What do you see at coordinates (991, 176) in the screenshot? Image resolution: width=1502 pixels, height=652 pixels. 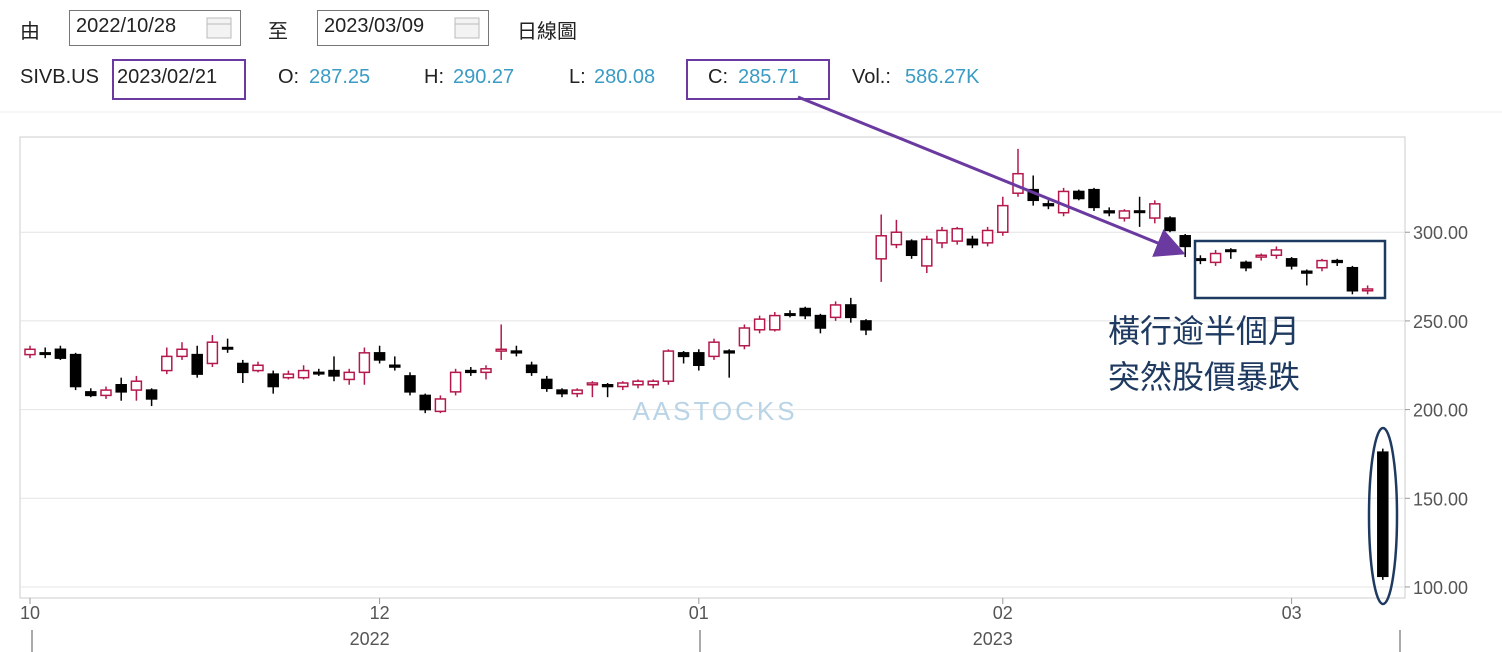 I see `arrow` at bounding box center [991, 176].